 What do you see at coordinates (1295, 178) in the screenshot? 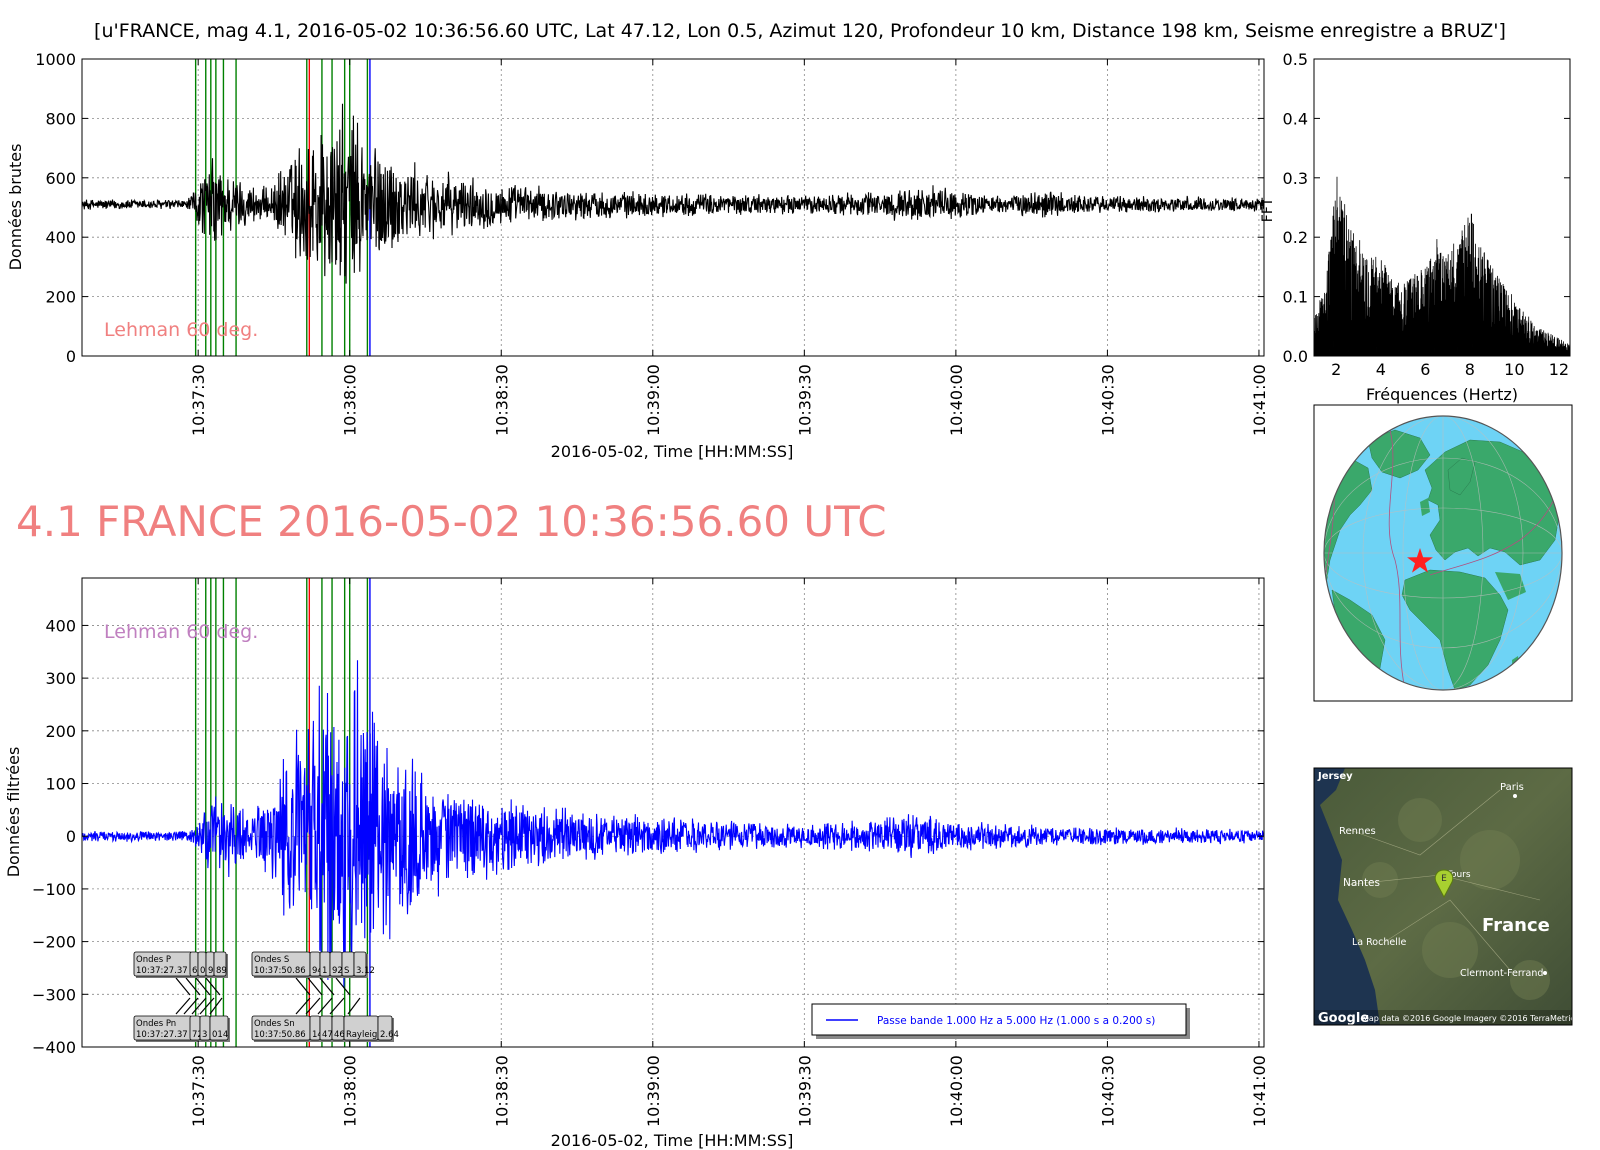
I see `y-tick-label: 0.3` at bounding box center [1295, 178].